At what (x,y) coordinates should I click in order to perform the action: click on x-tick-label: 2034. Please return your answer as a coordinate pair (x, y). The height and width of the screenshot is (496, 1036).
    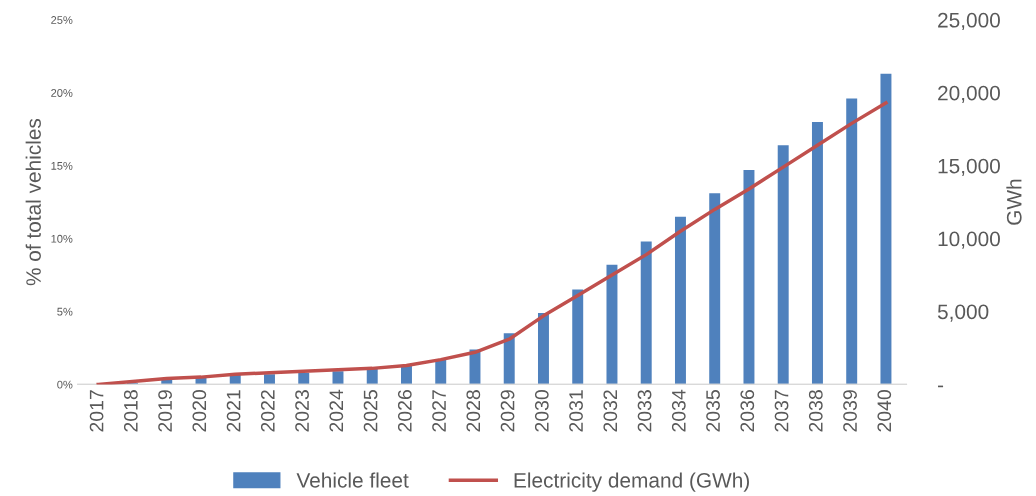
    Looking at the image, I should click on (678, 410).